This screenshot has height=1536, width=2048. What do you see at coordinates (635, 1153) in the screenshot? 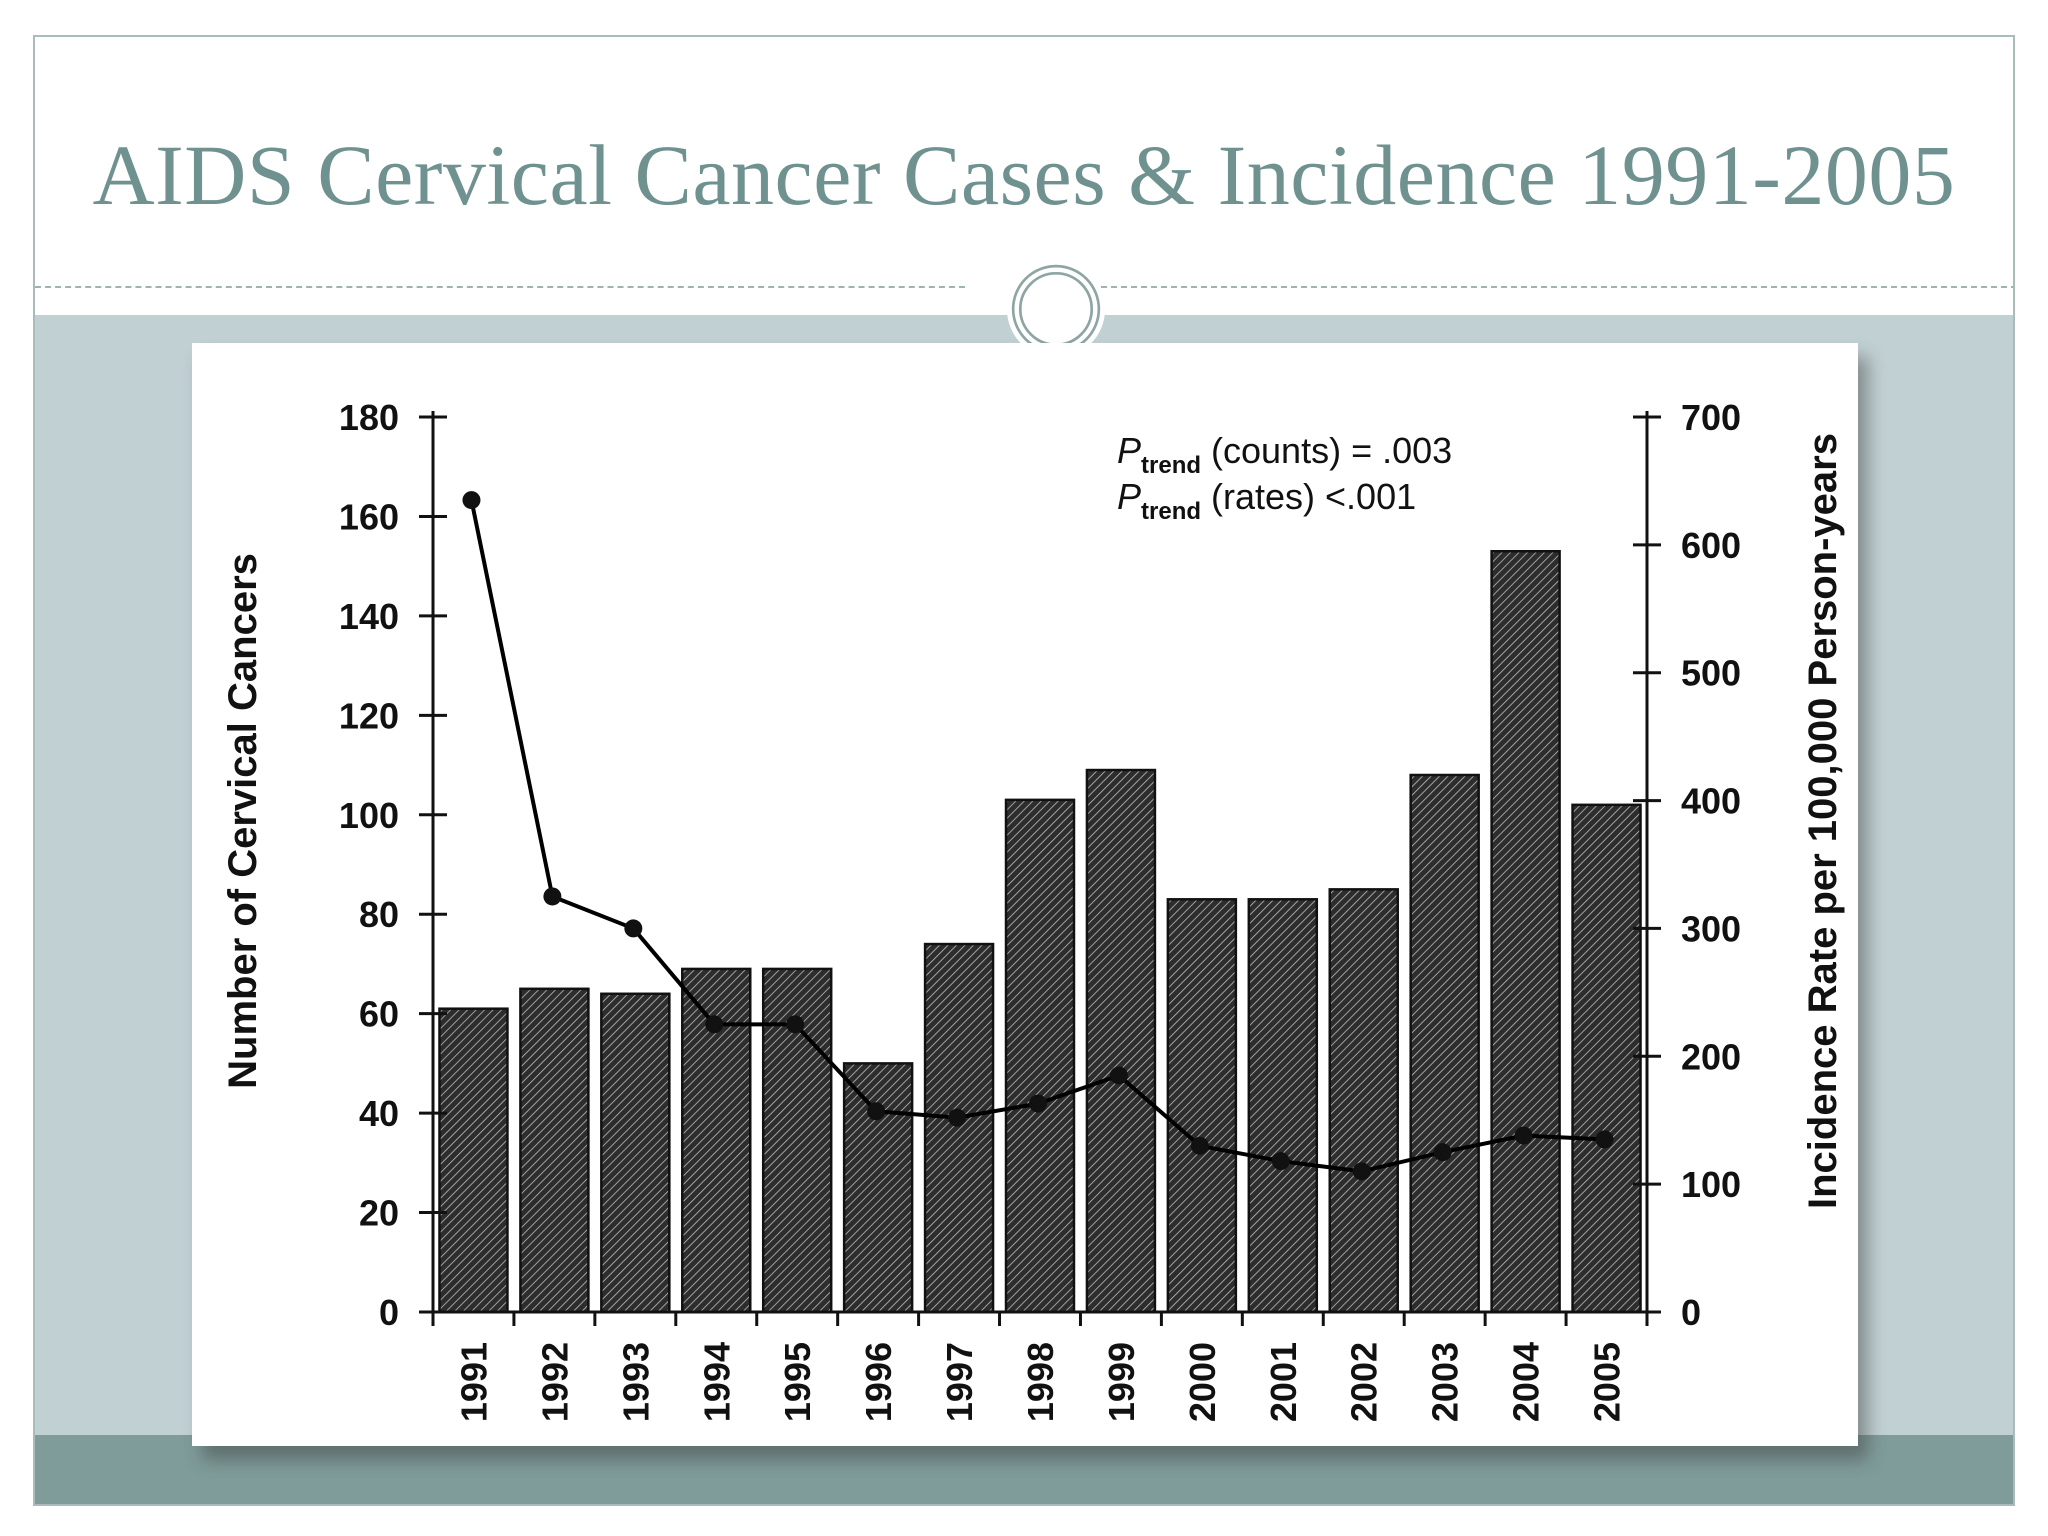
I see `bar-1993` at bounding box center [635, 1153].